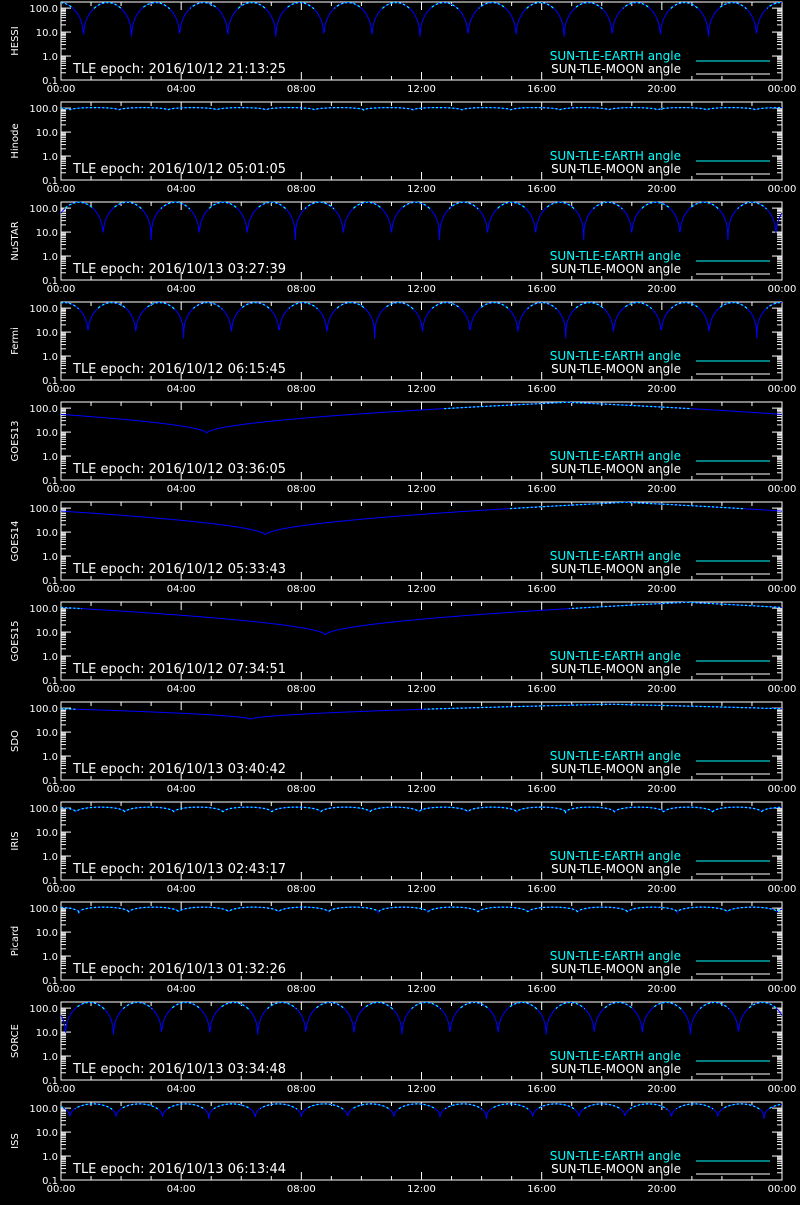 Image resolution: width=800 pixels, height=1205 pixels. I want to click on panel-label: GOES15, so click(15, 640).